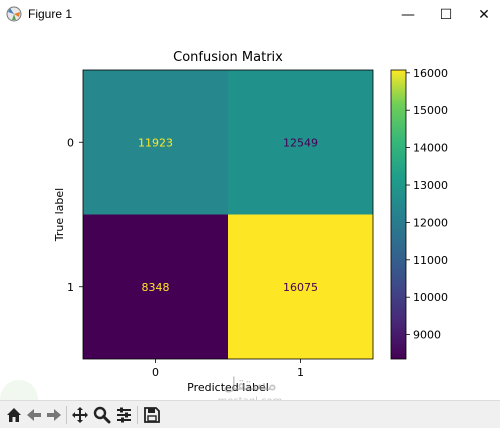  I want to click on colorbar, so click(398, 214).